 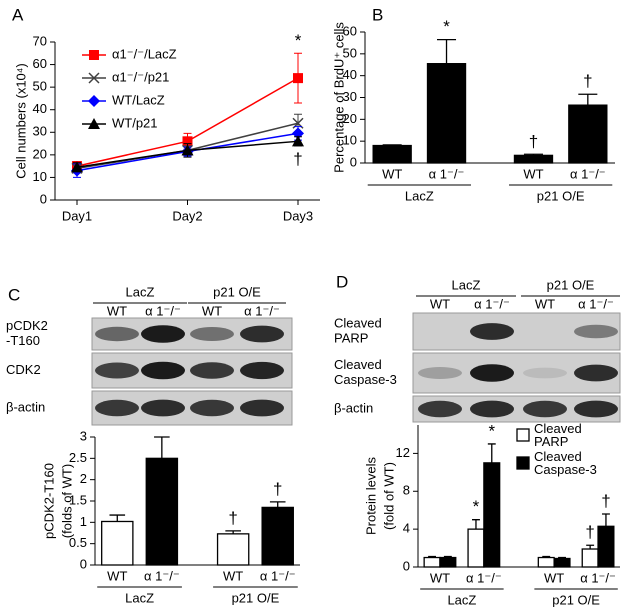 What do you see at coordinates (40, 40) in the screenshot?
I see `y-tick-label: 70` at bounding box center [40, 40].